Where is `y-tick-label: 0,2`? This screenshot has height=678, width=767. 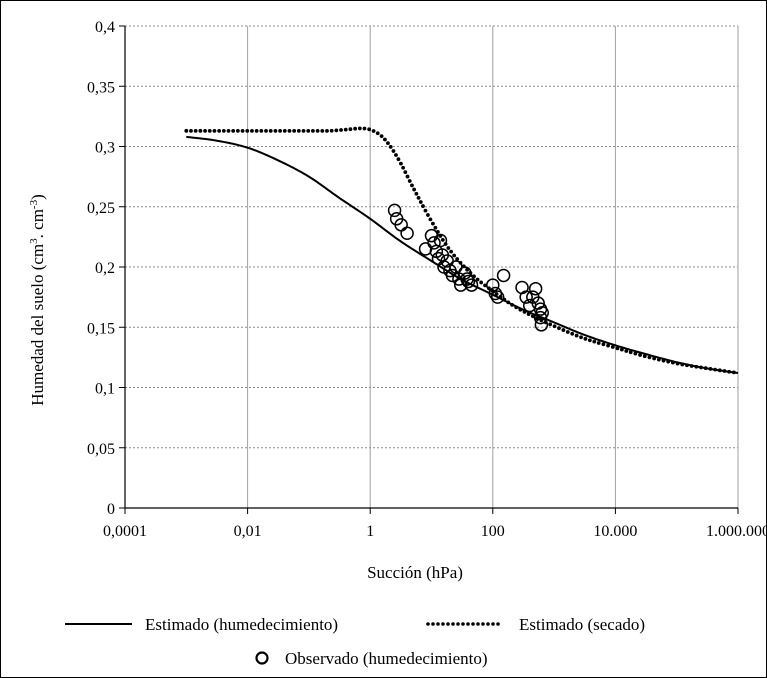
y-tick-label: 0,2 is located at coordinates (105, 268).